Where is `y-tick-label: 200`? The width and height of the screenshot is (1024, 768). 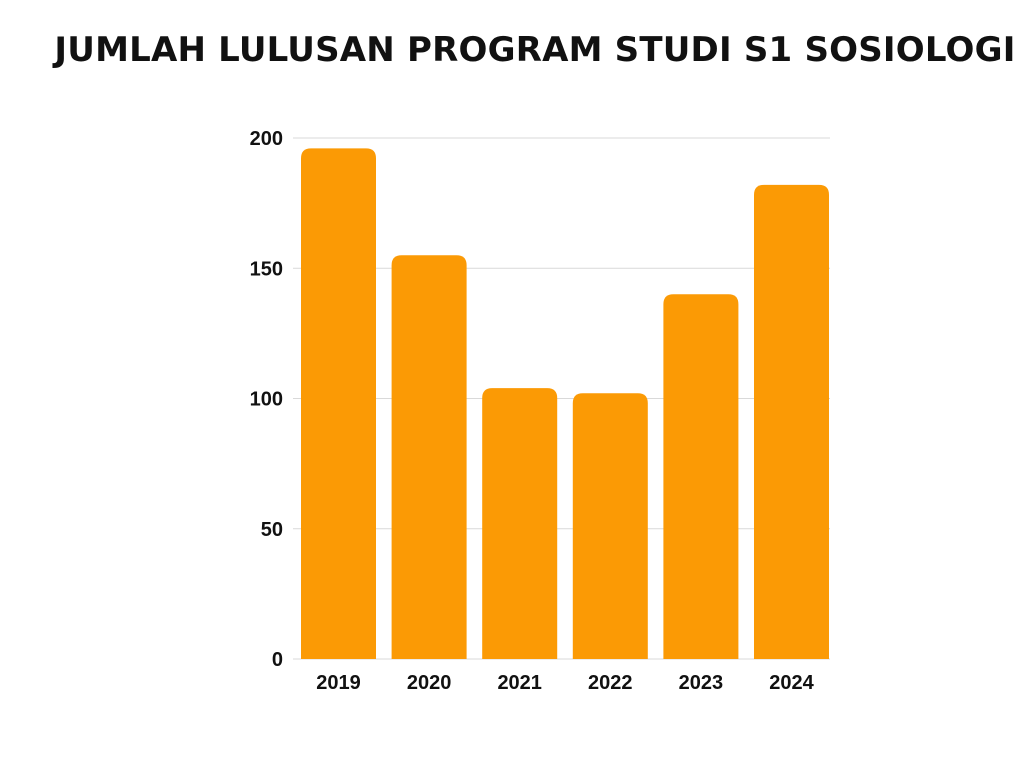 y-tick-label: 200 is located at coordinates (266, 139).